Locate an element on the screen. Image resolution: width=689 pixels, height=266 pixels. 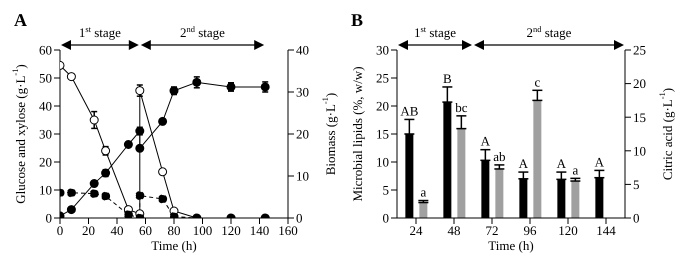
y2-tick-label: 40 is located at coordinates (302, 50).